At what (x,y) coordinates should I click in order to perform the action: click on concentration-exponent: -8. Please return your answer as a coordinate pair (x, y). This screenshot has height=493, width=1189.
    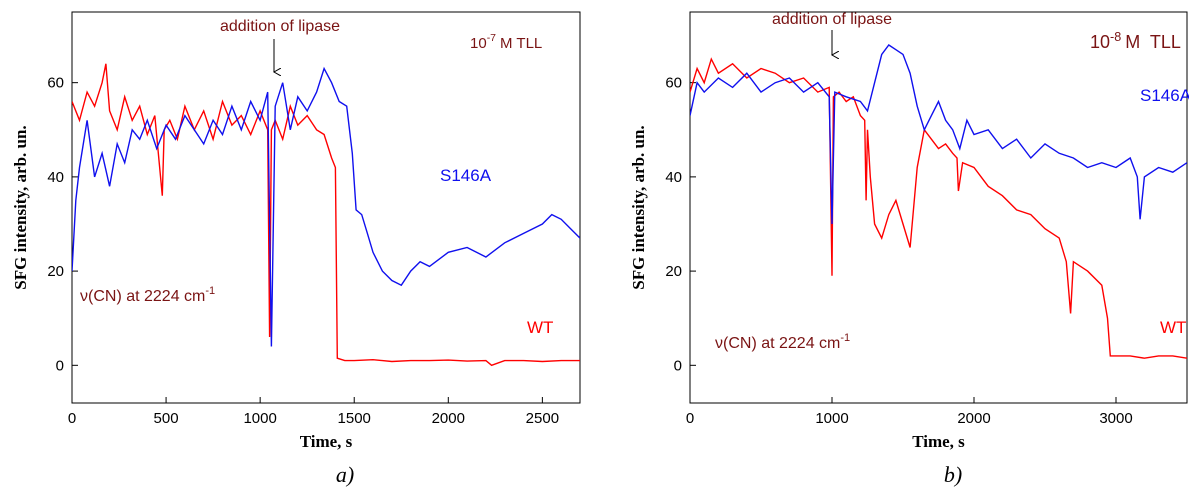
    Looking at the image, I should click on (1115, 37).